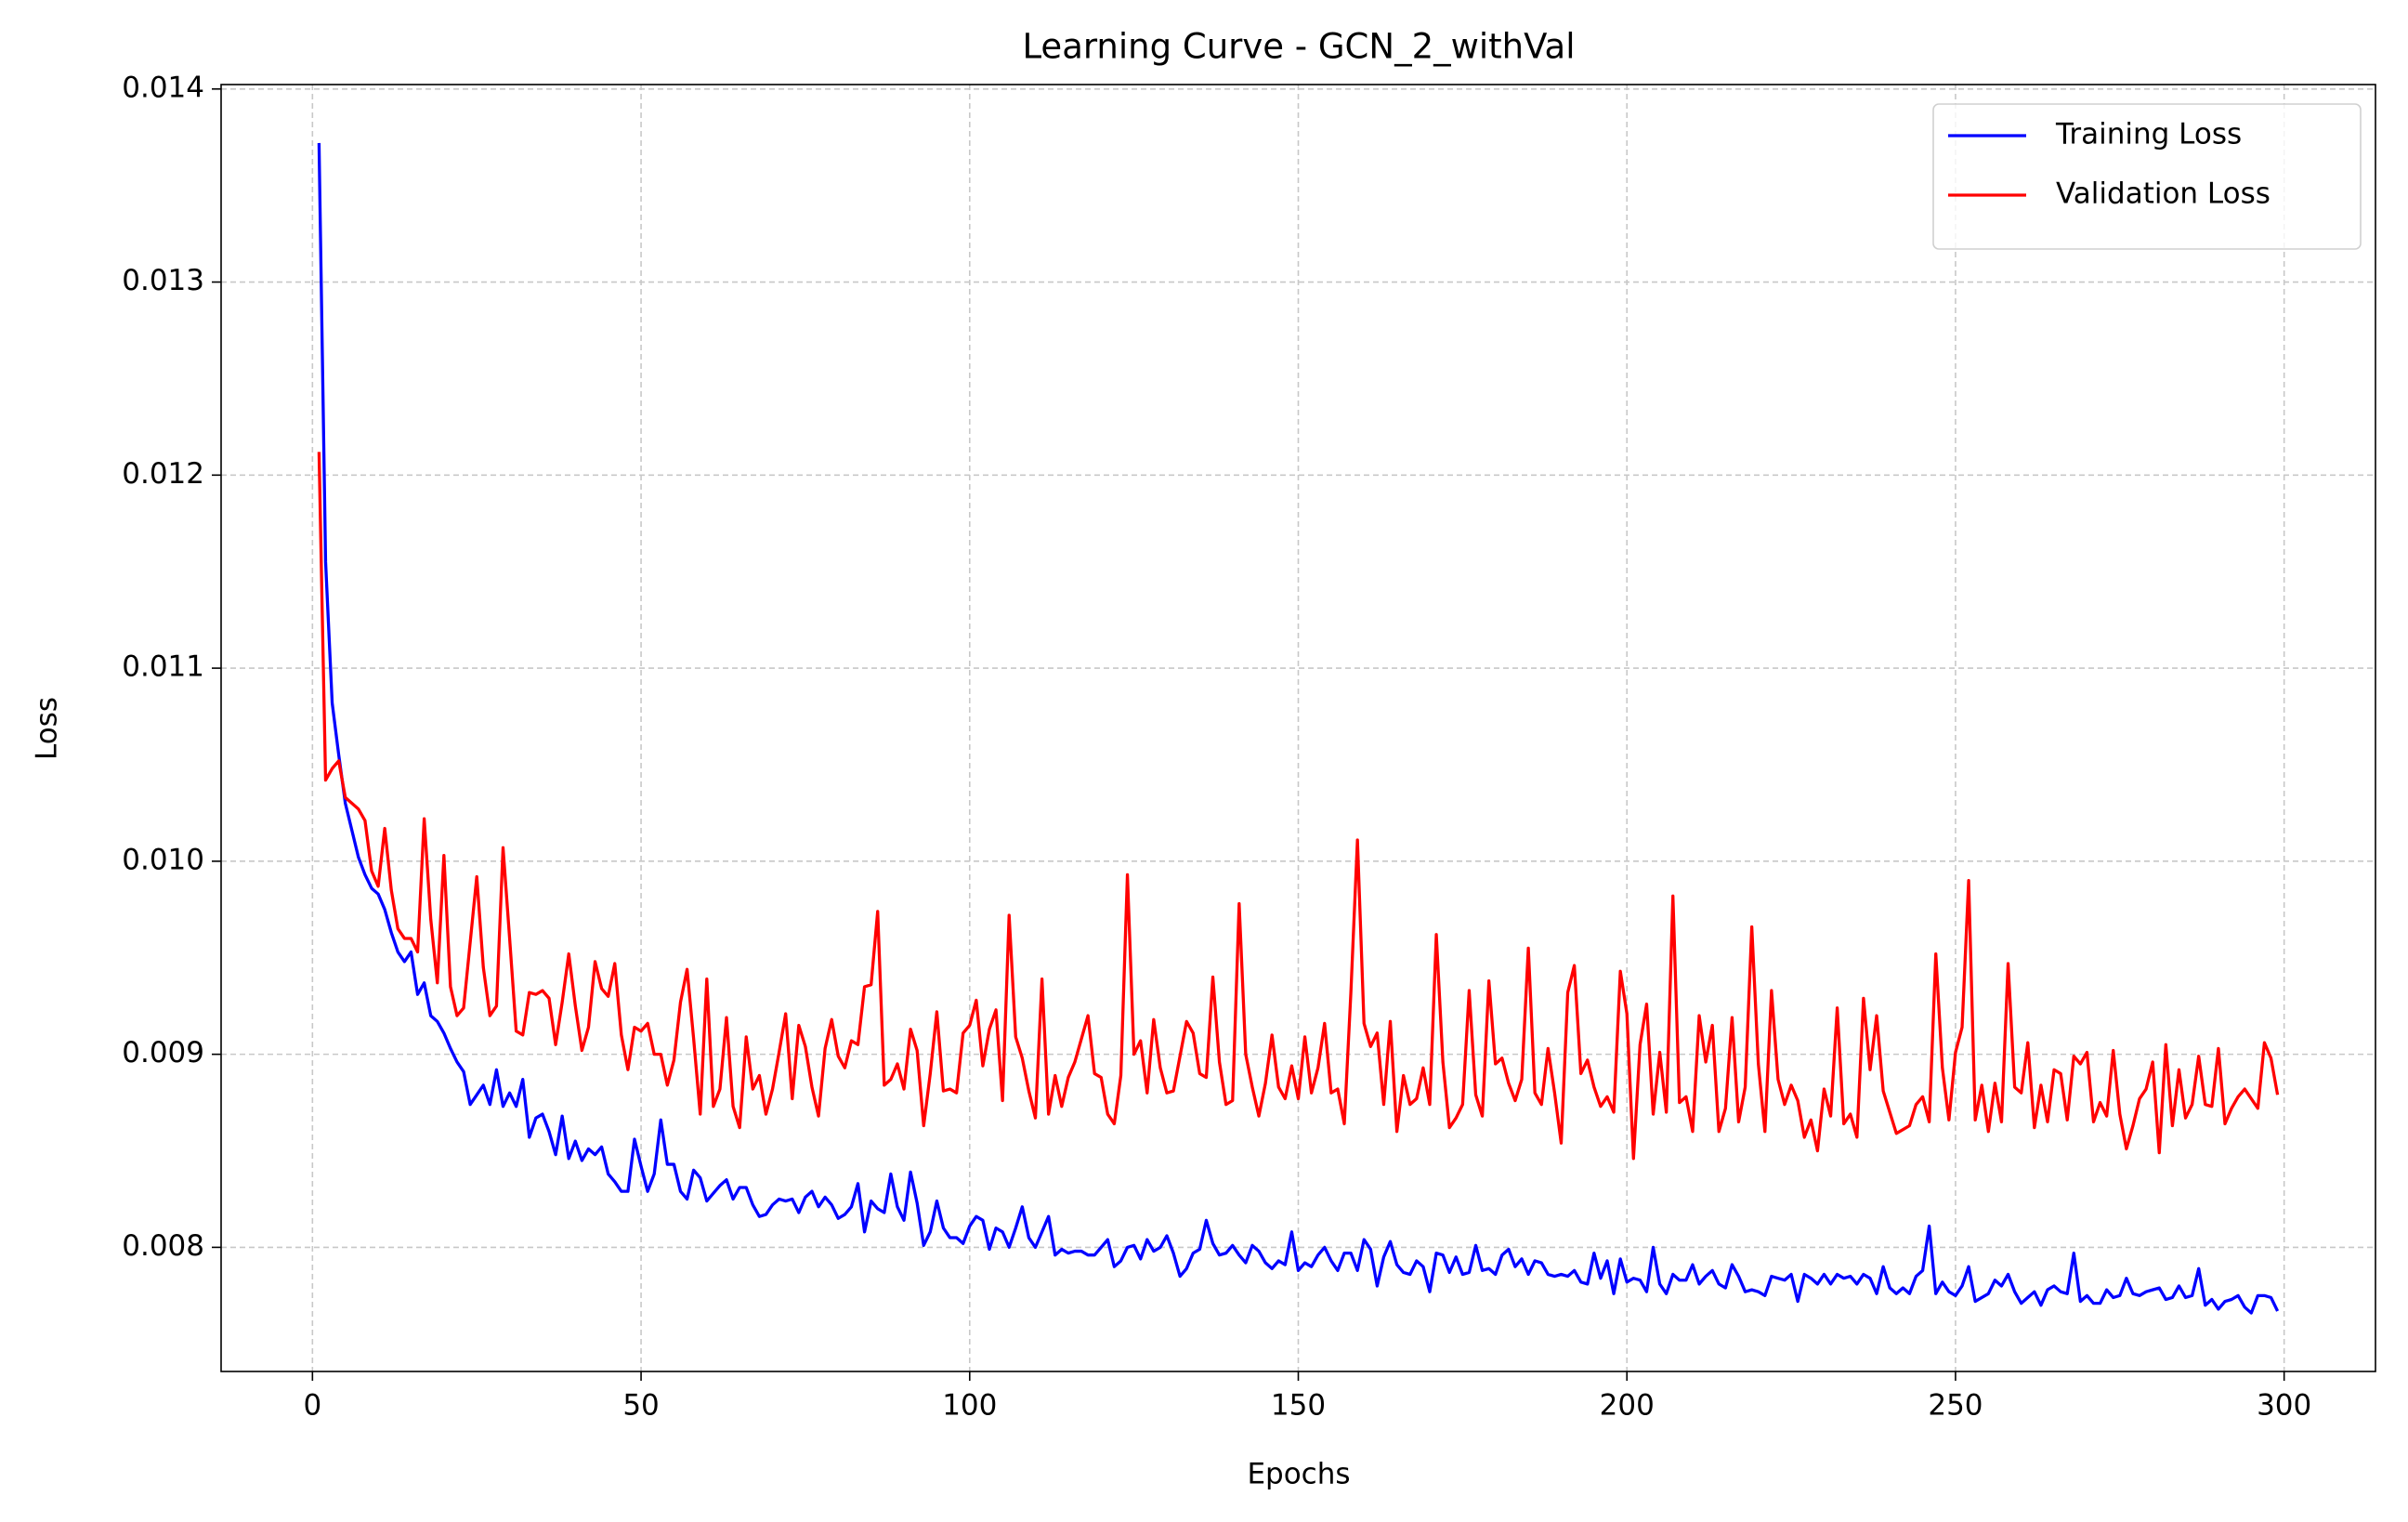  Describe the element at coordinates (163, 88) in the screenshot. I see `y-tick-label: 0.014` at that location.